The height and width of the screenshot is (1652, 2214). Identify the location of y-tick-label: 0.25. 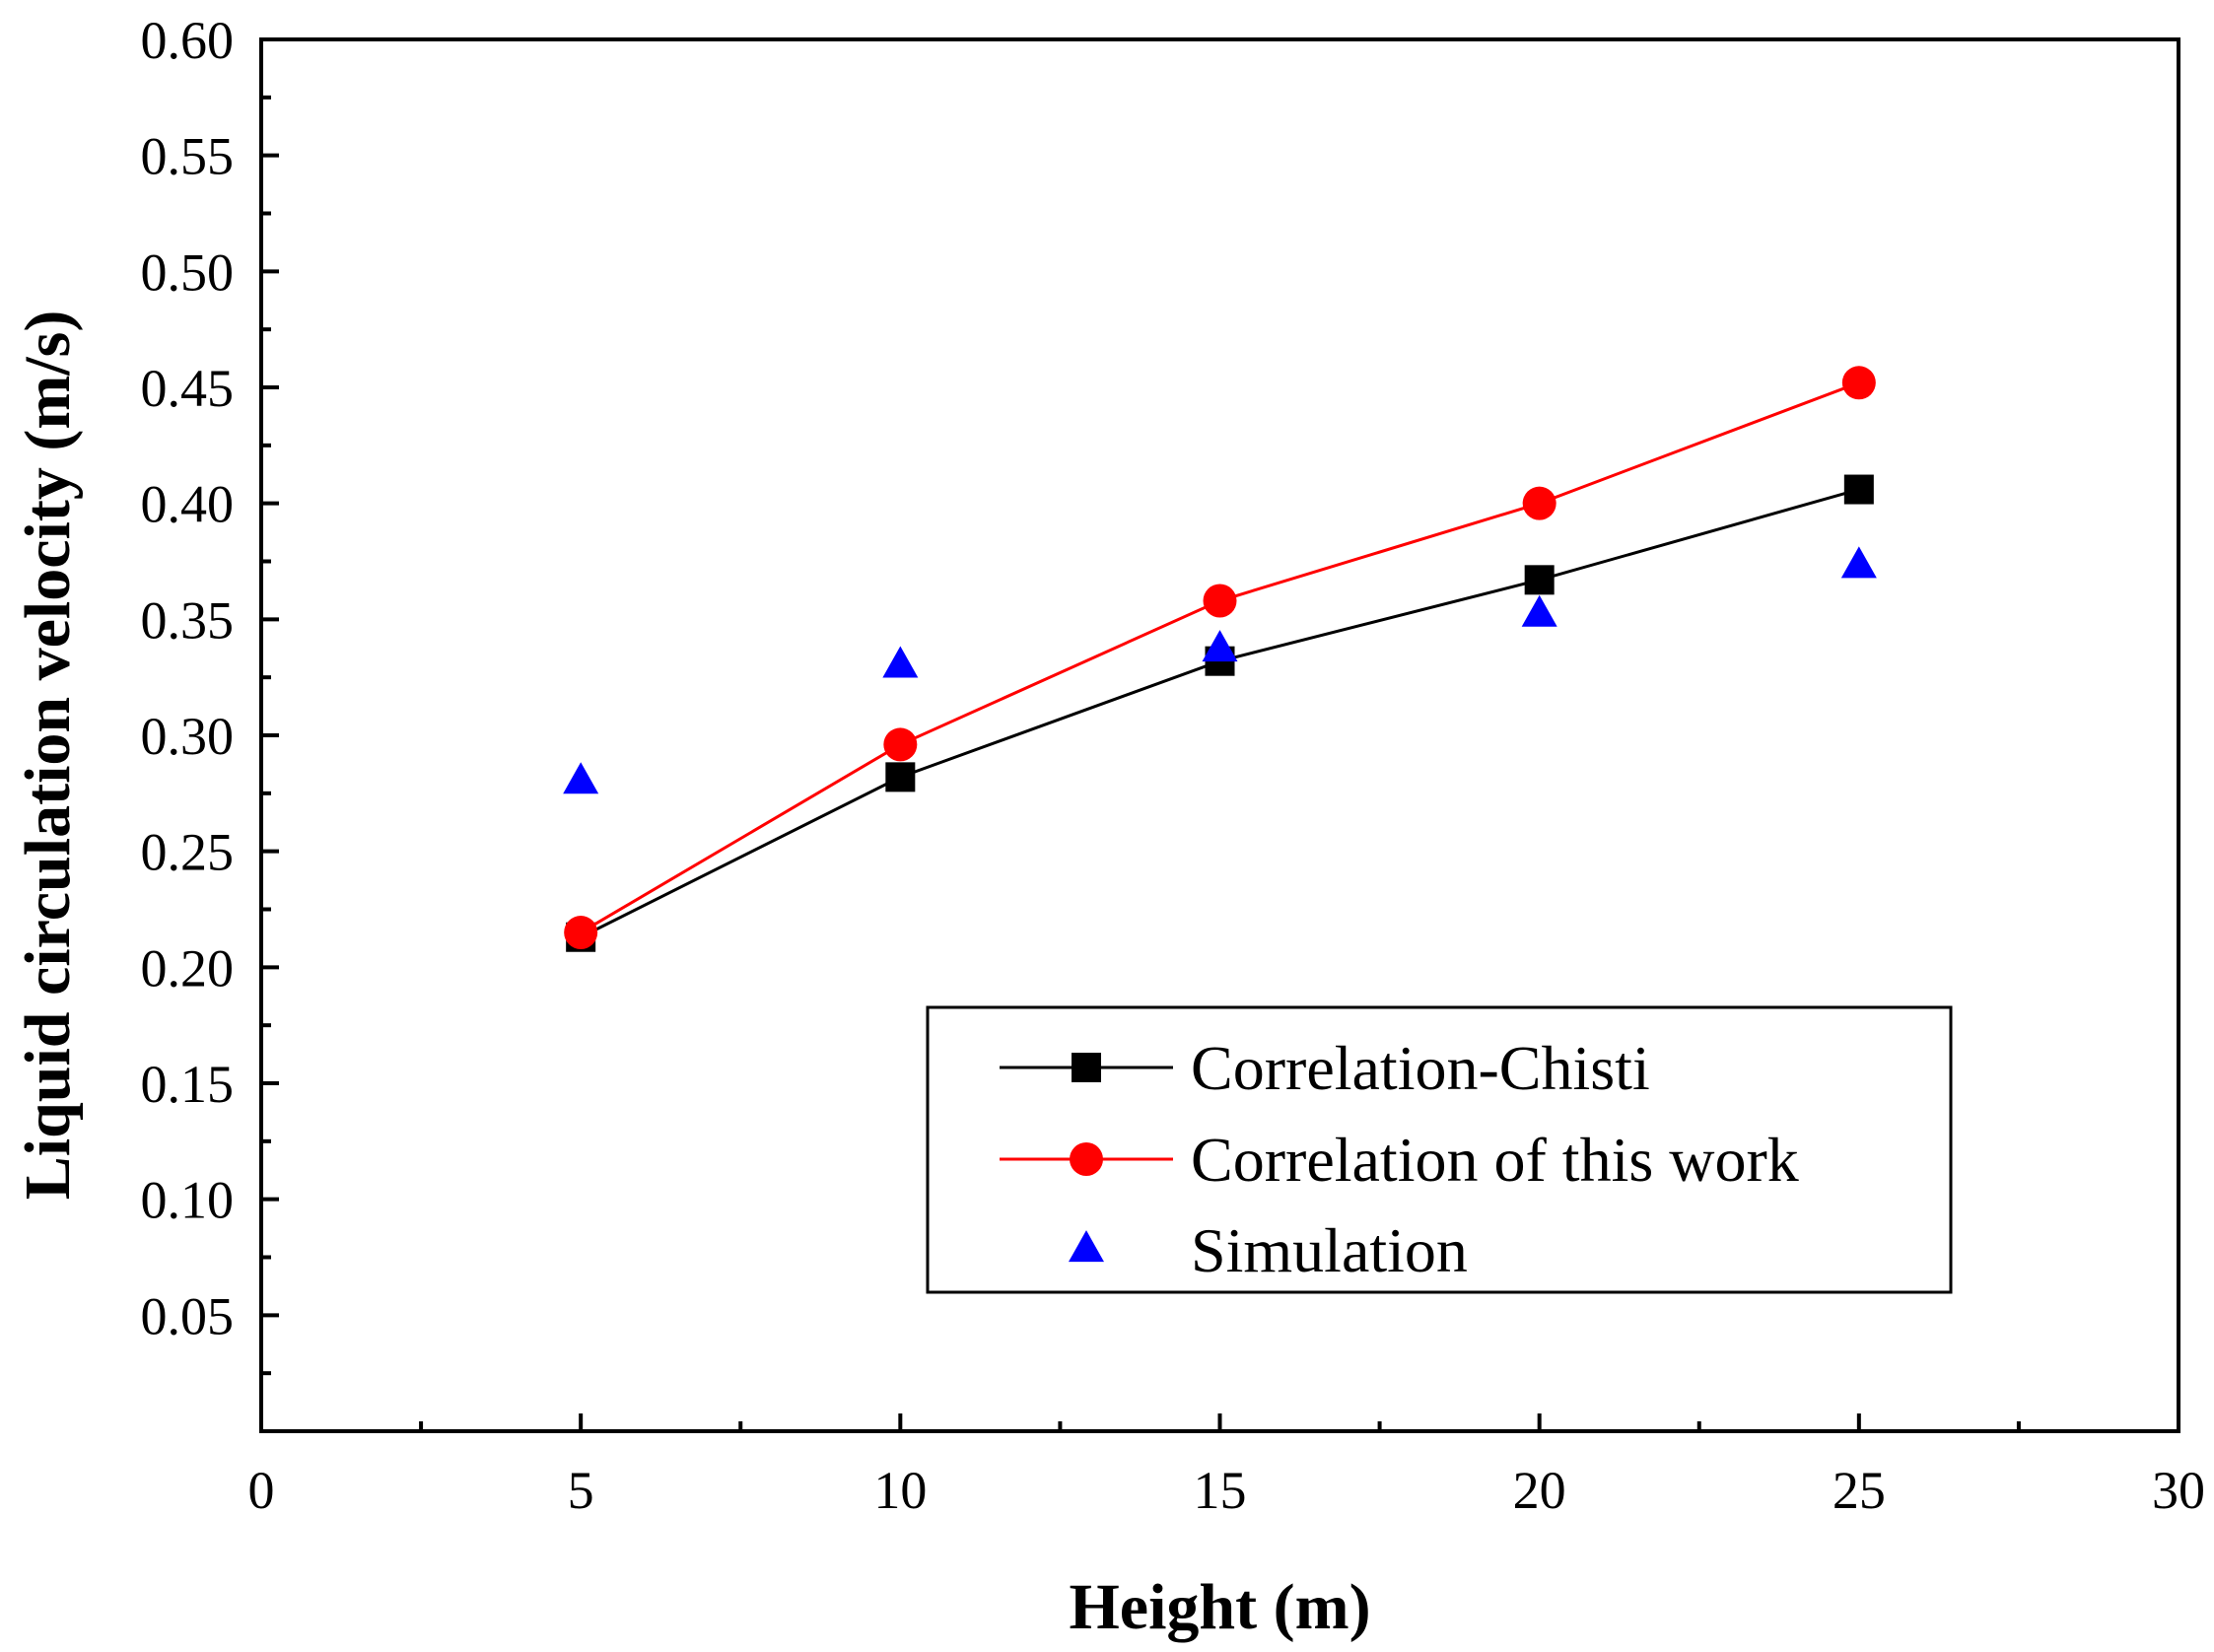
(188, 852).